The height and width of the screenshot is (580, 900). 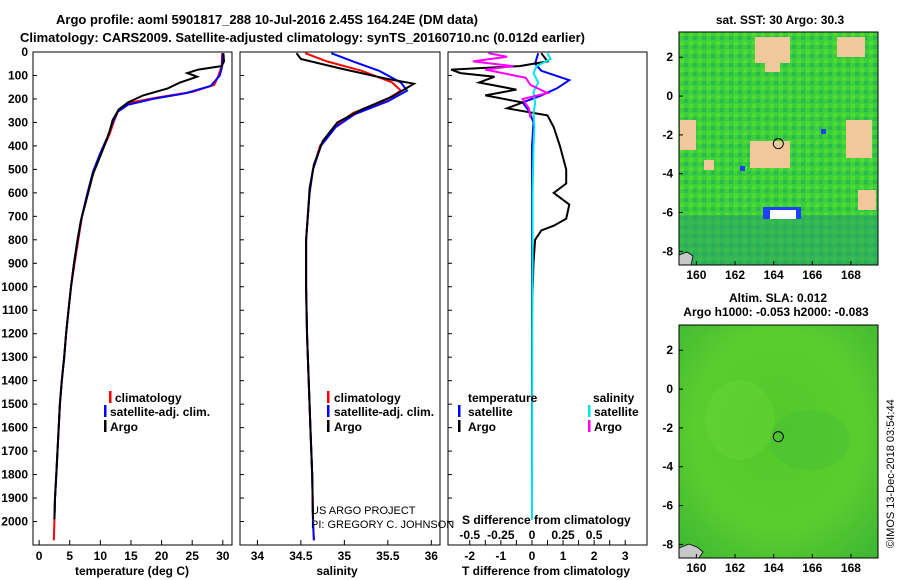 I want to click on salinity-legend: climatology satellite-adj. clim. Argo, so click(x=380, y=412).